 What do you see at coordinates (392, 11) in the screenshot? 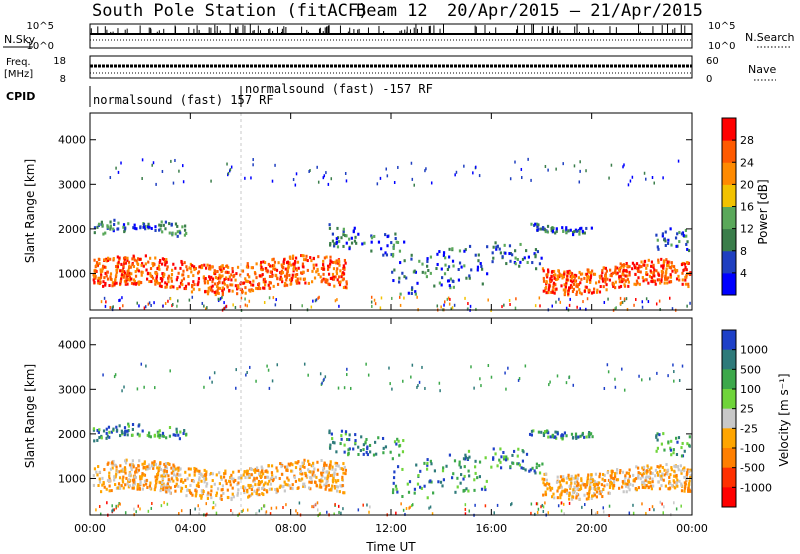
I see `beam-label: Beam 12` at bounding box center [392, 11].